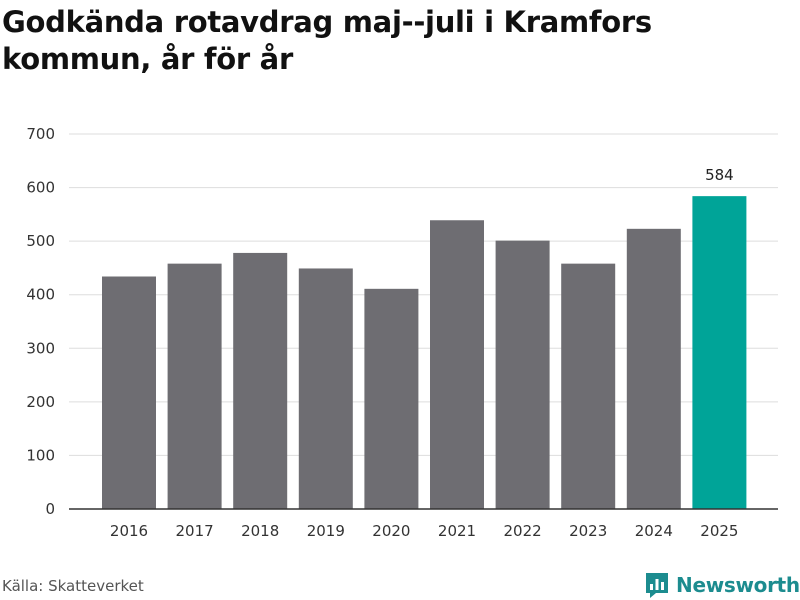  What do you see at coordinates (129, 531) in the screenshot?
I see `x-tick-label: 2016` at bounding box center [129, 531].